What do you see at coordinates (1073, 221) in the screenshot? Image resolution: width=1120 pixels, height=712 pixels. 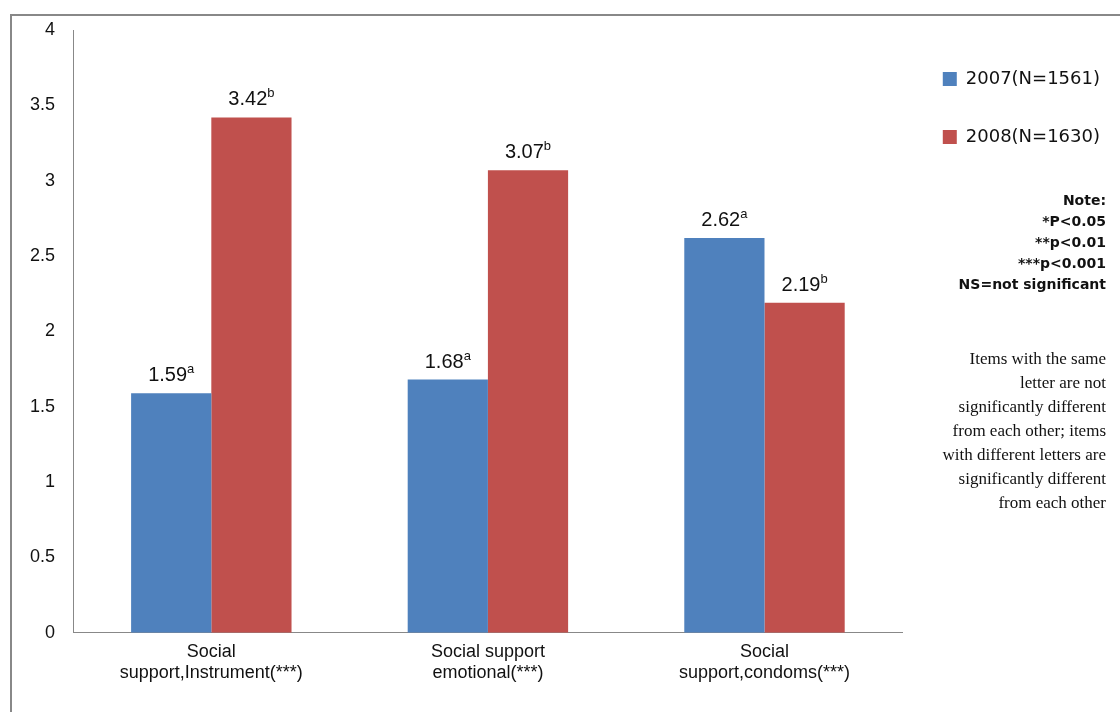 I see `text: *P<0.05` at bounding box center [1073, 221].